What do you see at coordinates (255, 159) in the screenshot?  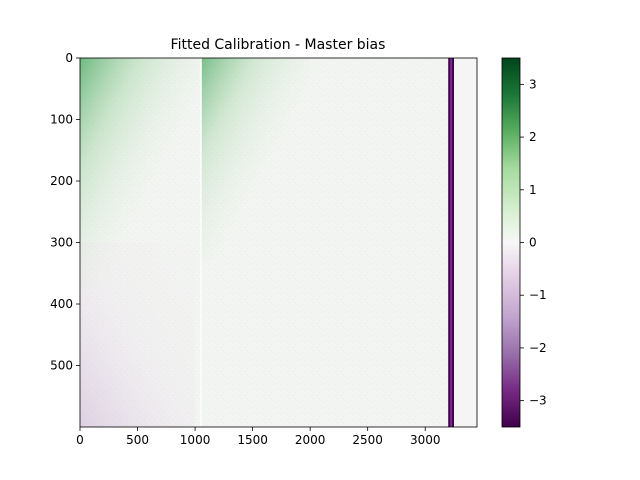 I see `heatmap-green-gradient` at bounding box center [255, 159].